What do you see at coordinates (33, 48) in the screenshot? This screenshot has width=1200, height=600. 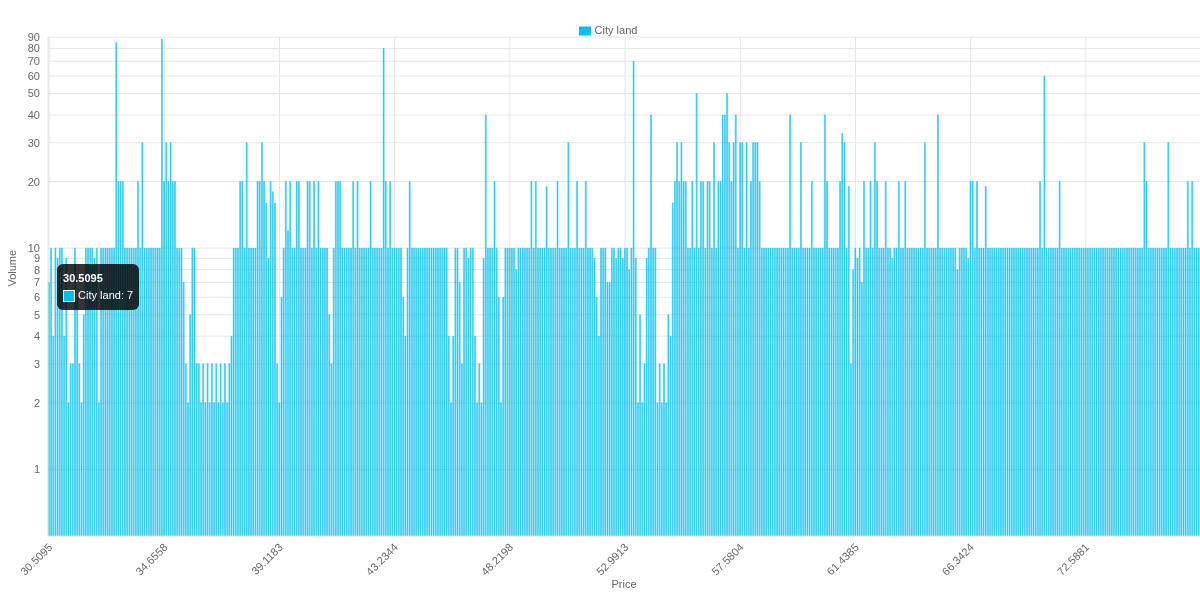 I see `y-tick-label: 80` at bounding box center [33, 48].